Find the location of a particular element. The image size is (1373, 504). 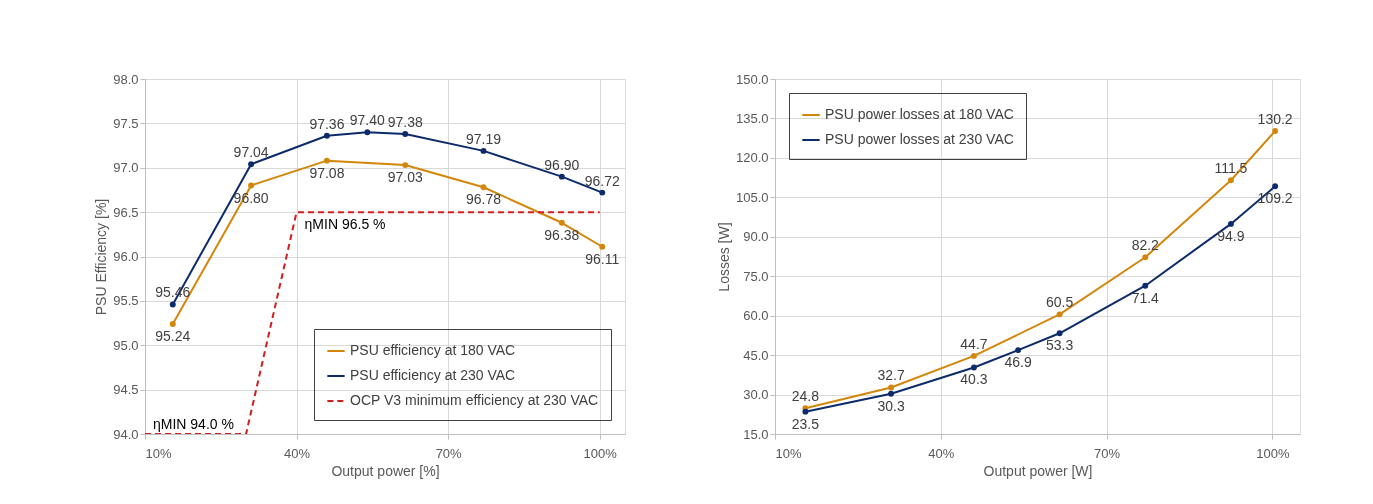

data-label: 97.08 is located at coordinates (327, 172).